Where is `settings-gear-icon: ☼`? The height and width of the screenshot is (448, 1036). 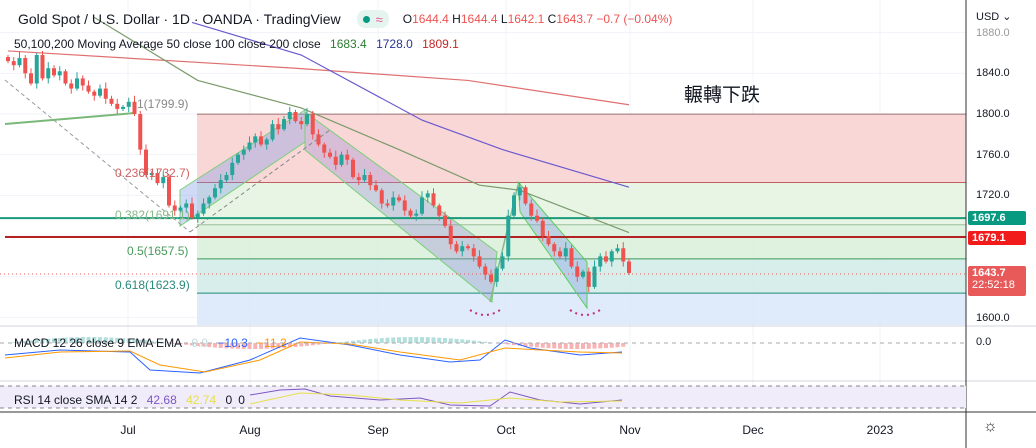
settings-gear-icon: ☼ is located at coordinates (990, 426).